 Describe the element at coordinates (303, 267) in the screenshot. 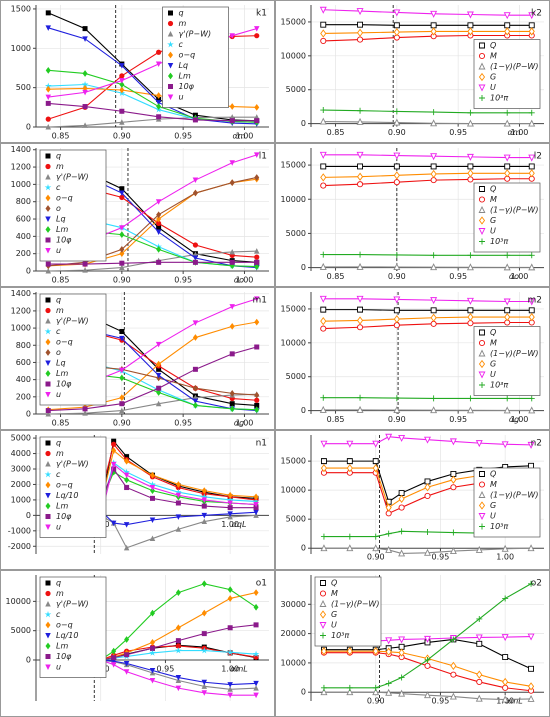

I see `y-tick-label: 0` at that location.